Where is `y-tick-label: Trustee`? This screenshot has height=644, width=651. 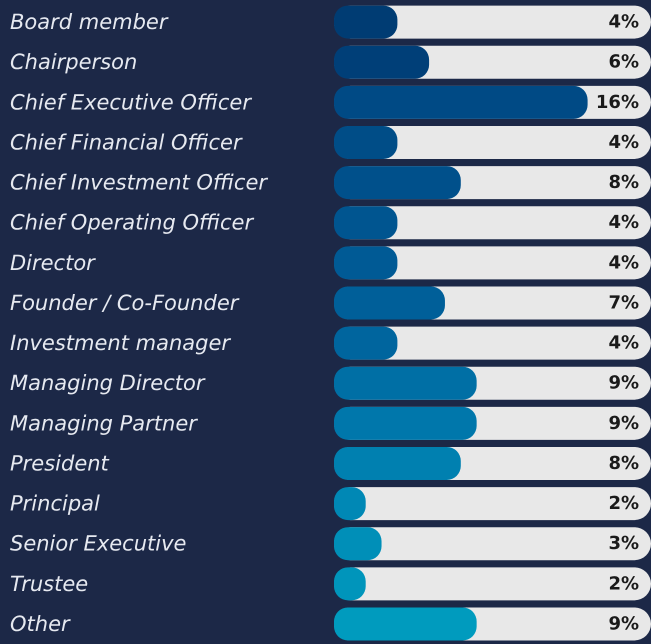
y-tick-label: Trustee is located at coordinates (49, 584).